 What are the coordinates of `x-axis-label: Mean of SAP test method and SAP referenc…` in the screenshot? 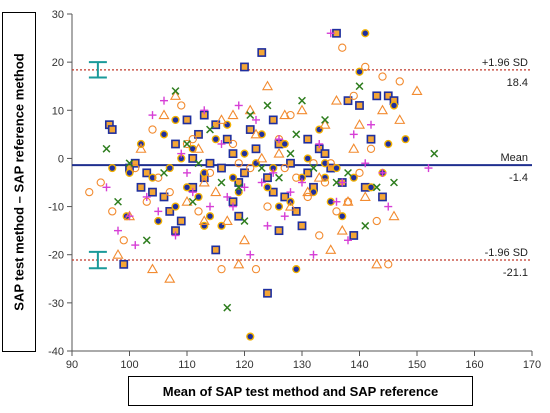 It's located at (300, 391).